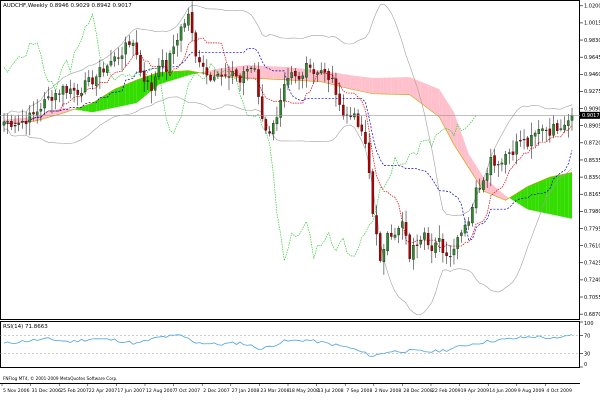 Image resolution: width=600 pixels, height=404 pixels. I want to click on time-tick-label: 17 Jun 2007, so click(131, 391).